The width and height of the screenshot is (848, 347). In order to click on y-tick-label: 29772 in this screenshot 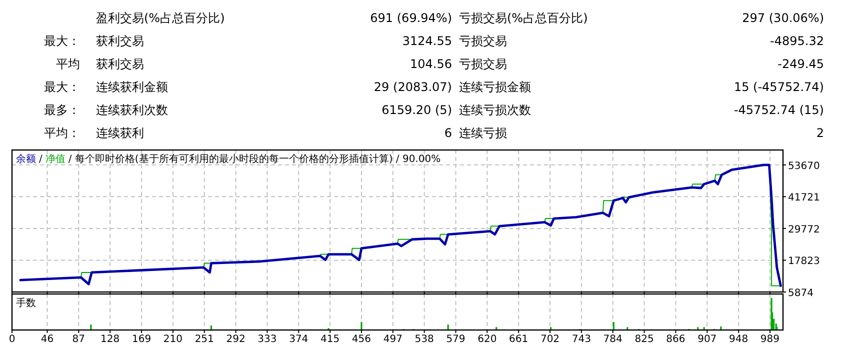, I will do `click(804, 230)`.